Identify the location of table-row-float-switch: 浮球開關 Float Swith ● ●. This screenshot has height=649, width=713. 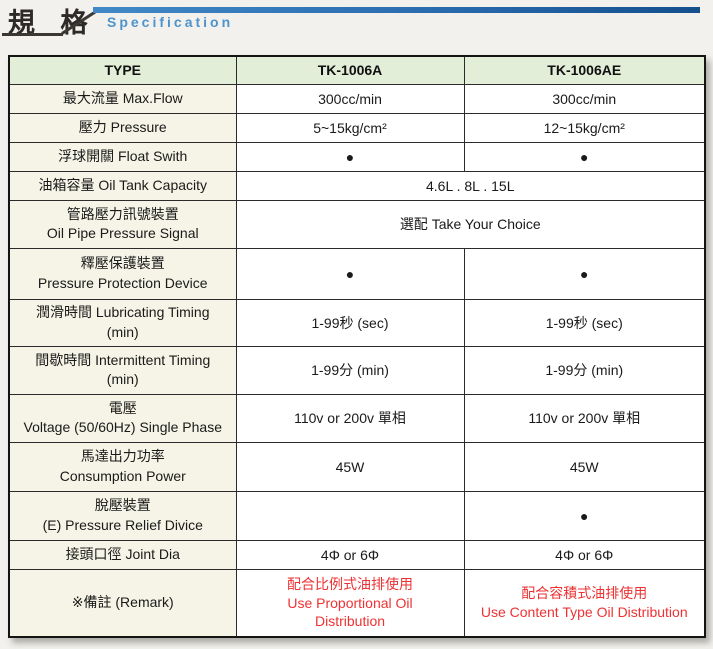
(357, 156).